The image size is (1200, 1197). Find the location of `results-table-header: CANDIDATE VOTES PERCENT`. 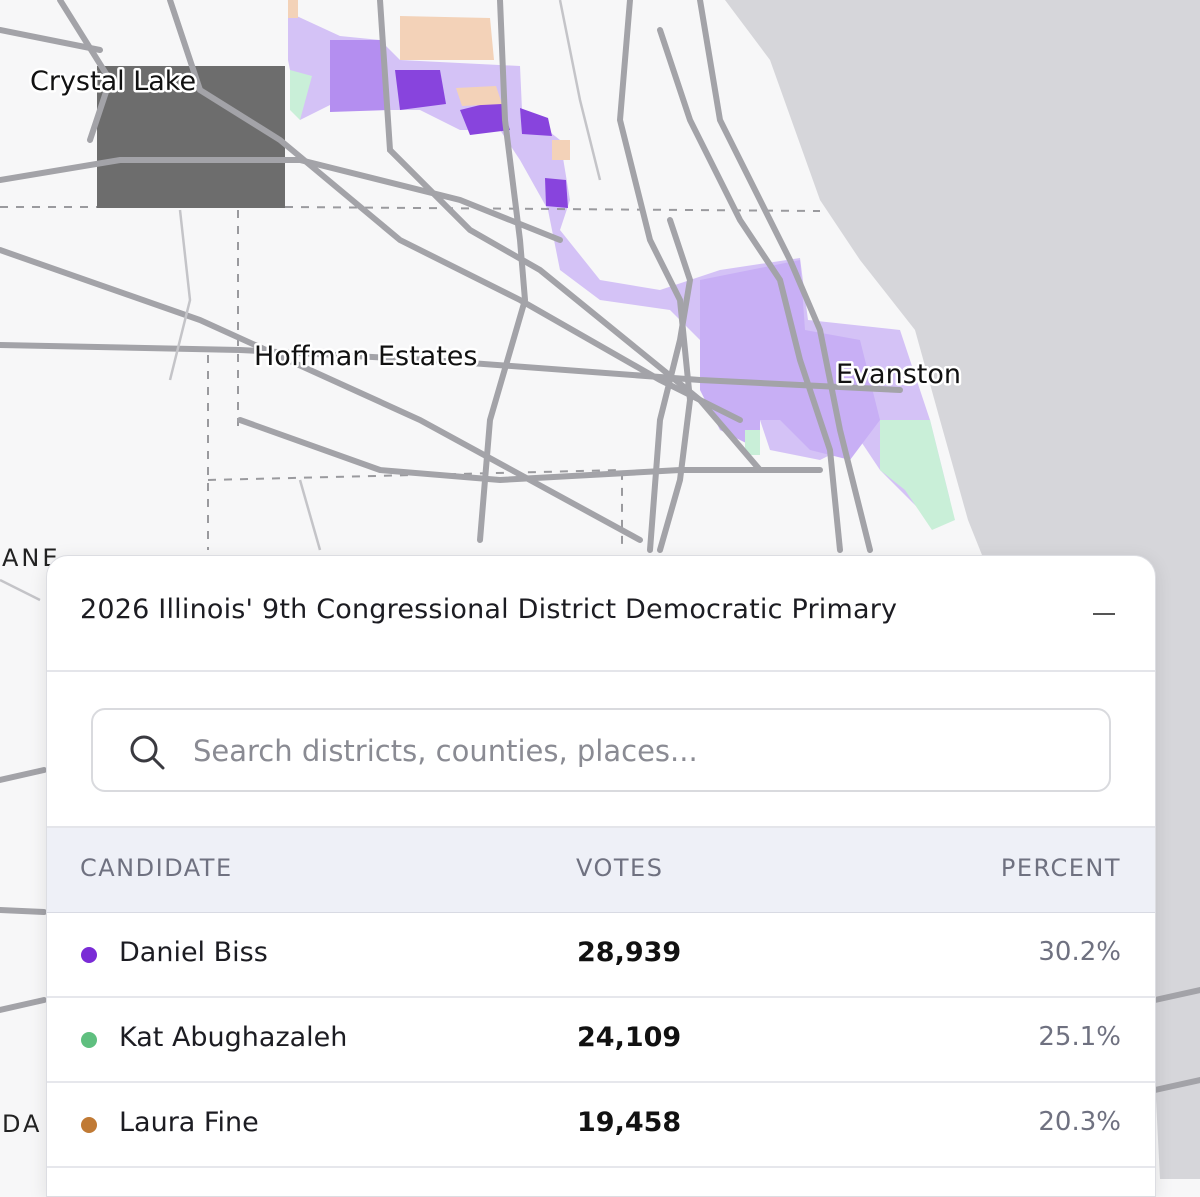

results-table-header: CANDIDATE VOTES PERCENT is located at coordinates (601, 870).